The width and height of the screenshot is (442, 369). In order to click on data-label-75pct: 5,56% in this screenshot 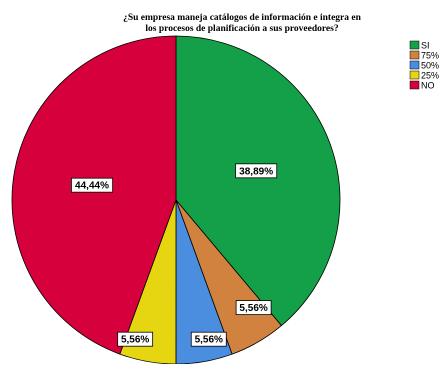, I will do `click(253, 308)`.